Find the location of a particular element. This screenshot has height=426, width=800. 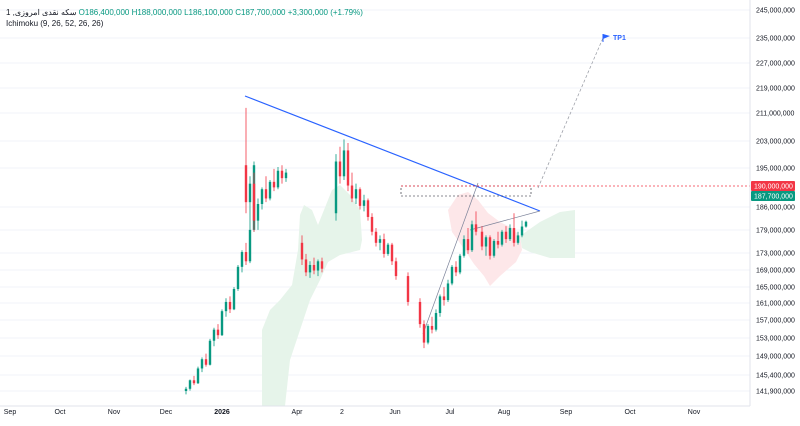

y-tick-label: 245,000,000 is located at coordinates (775, 11).